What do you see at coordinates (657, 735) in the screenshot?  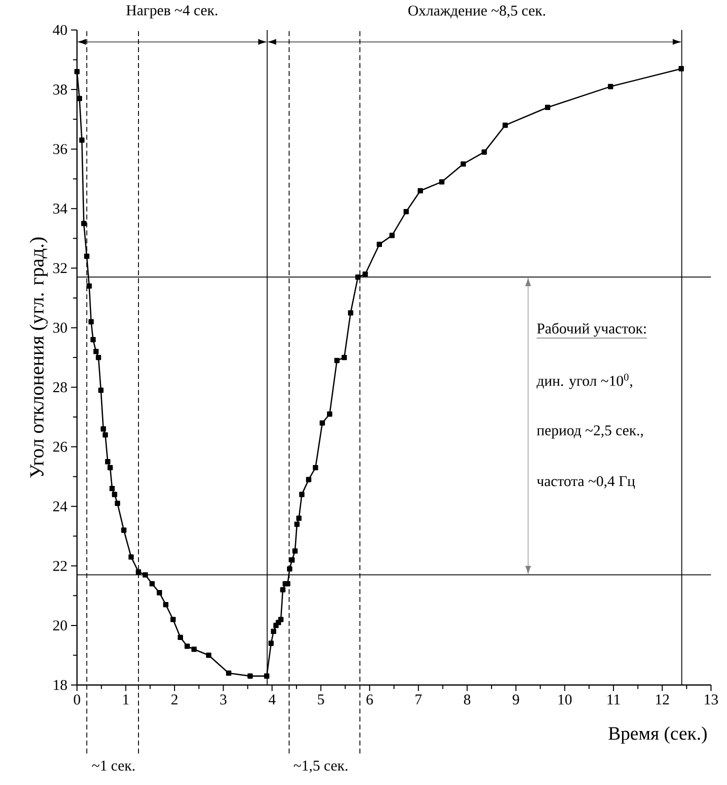 I see `x-axis-title: Время (сек.)` at bounding box center [657, 735].